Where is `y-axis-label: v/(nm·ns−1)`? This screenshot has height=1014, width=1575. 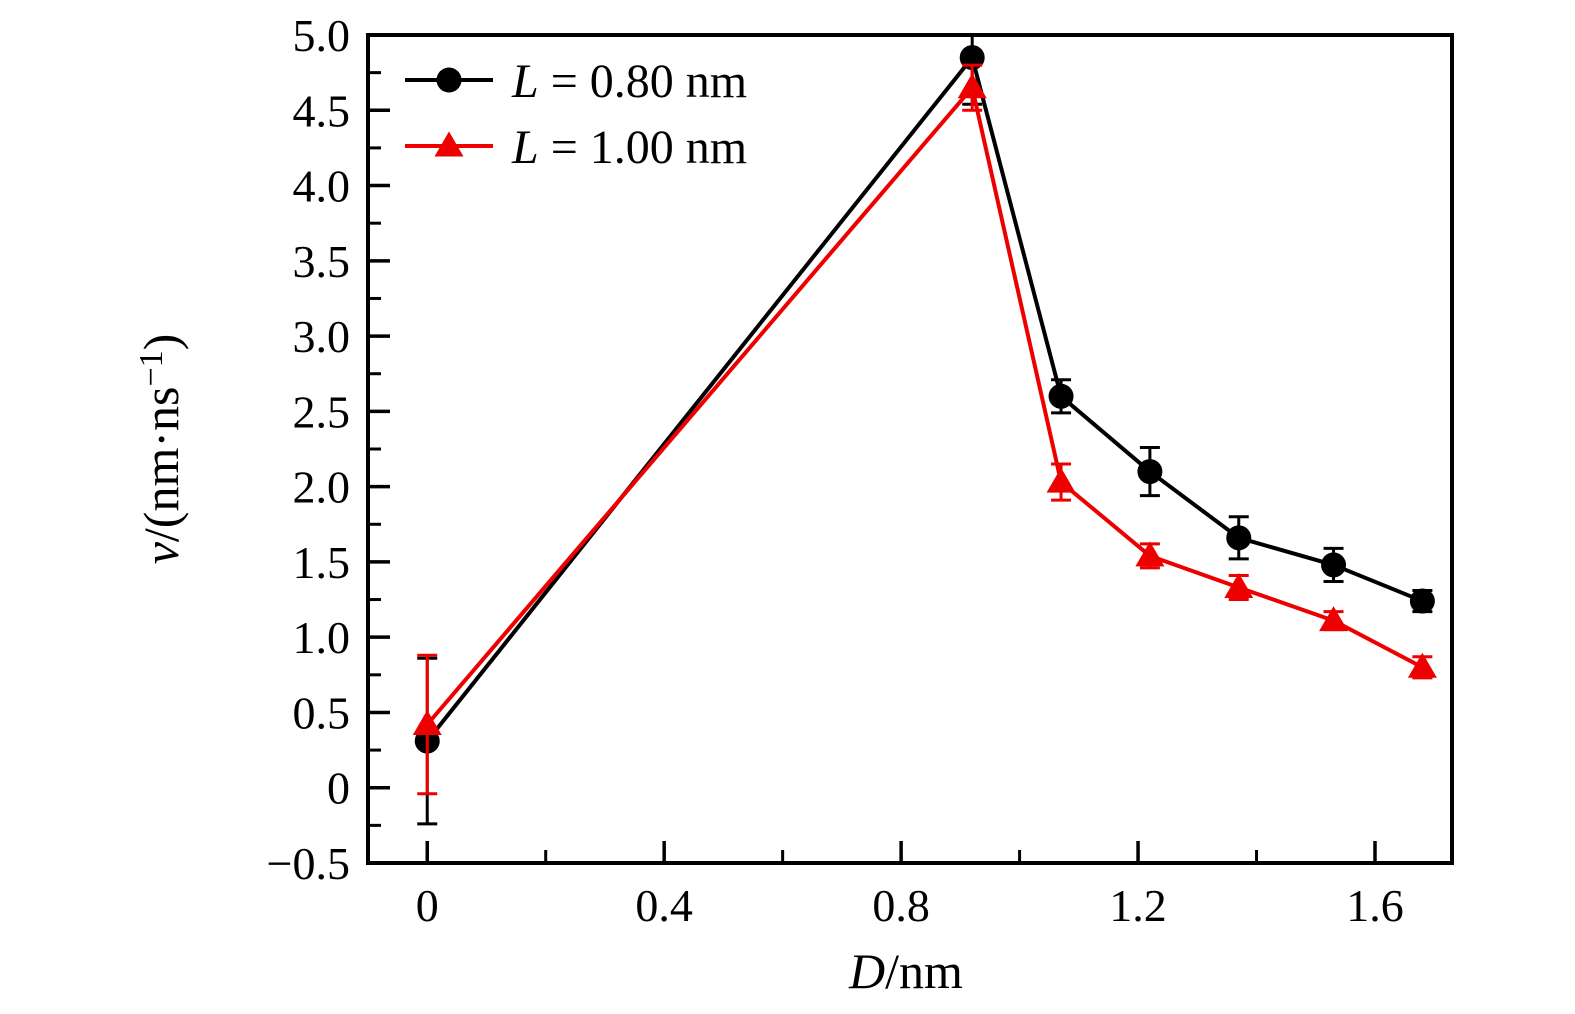 y-axis-label: v/(nm·ns−1) is located at coordinates (161, 449).